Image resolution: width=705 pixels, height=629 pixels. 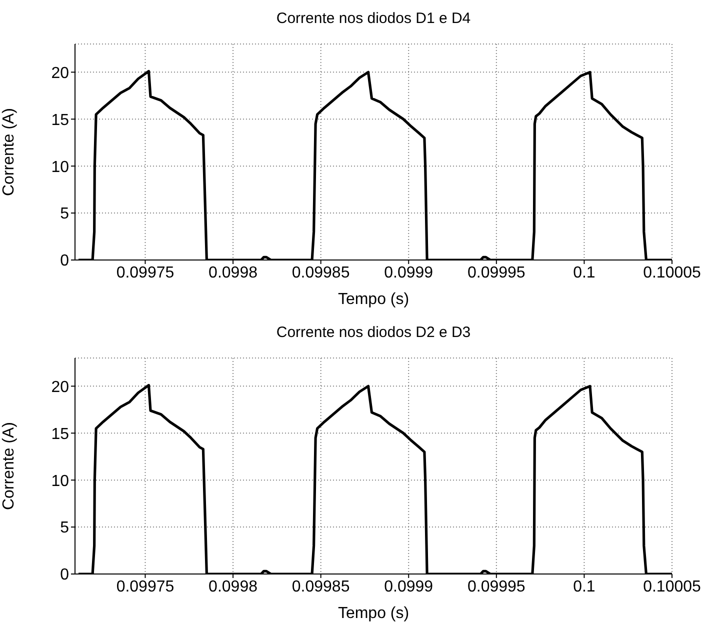 What do you see at coordinates (373, 18) in the screenshot?
I see `chart-title: Corrente nos diodos D1 e D4` at bounding box center [373, 18].